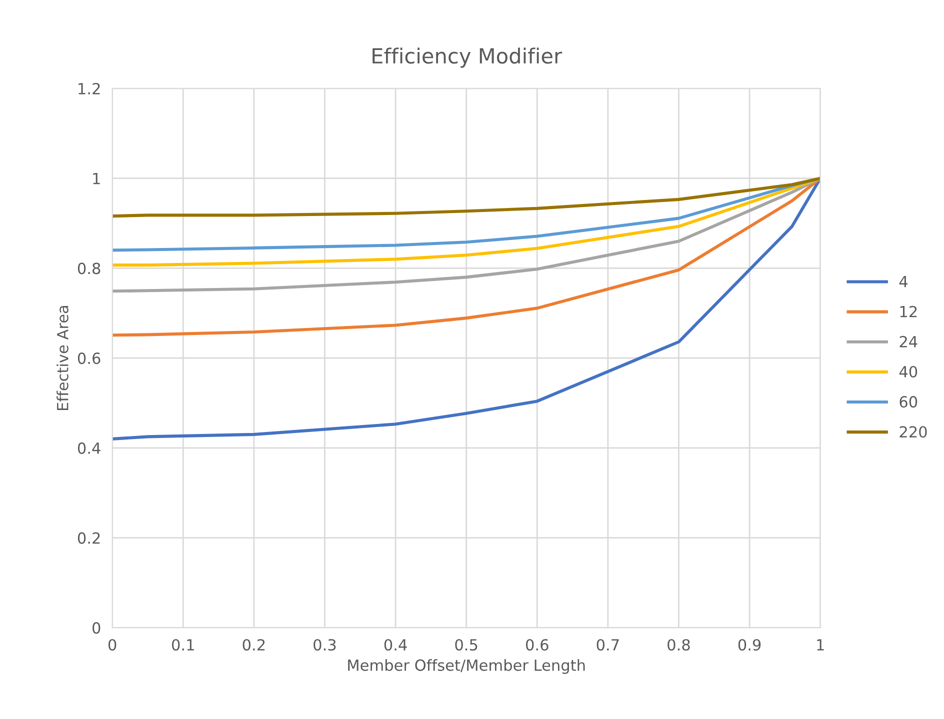 The height and width of the screenshot is (719, 944). I want to click on y-tick-label: 0.6, so click(89, 358).